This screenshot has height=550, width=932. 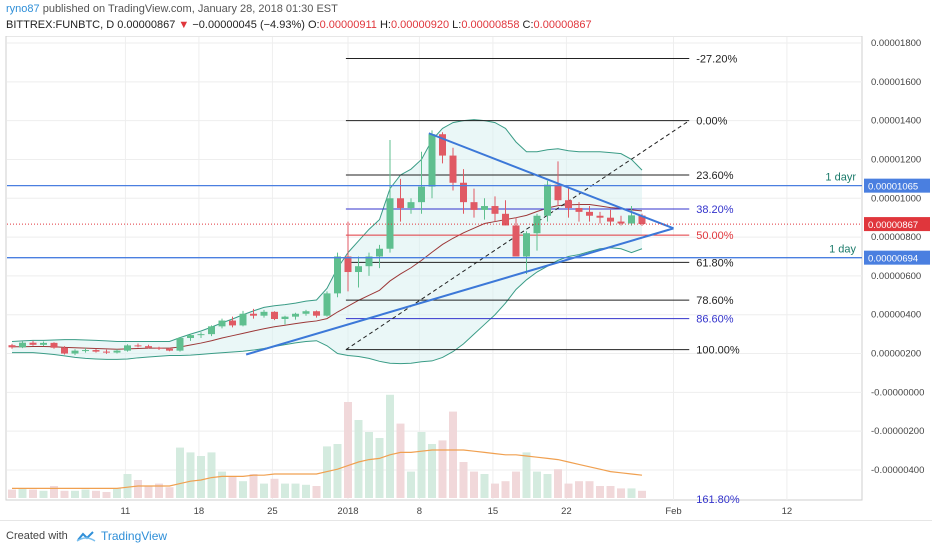 What do you see at coordinates (715, 301) in the screenshot?
I see `fib-level-label: 78.60%` at bounding box center [715, 301].